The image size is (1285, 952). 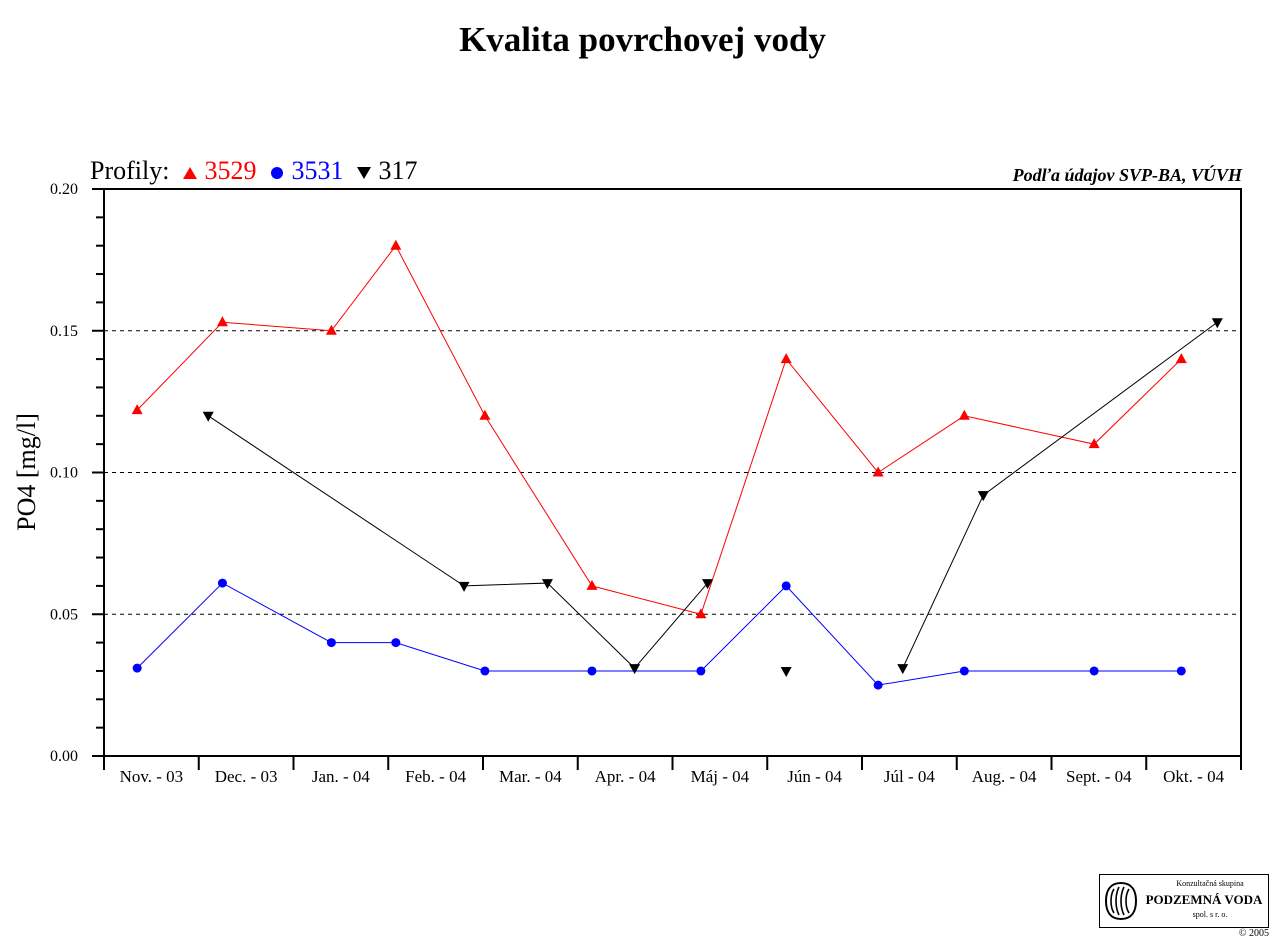 I want to click on x-tick-label: Júl - 04, so click(x=910, y=776).